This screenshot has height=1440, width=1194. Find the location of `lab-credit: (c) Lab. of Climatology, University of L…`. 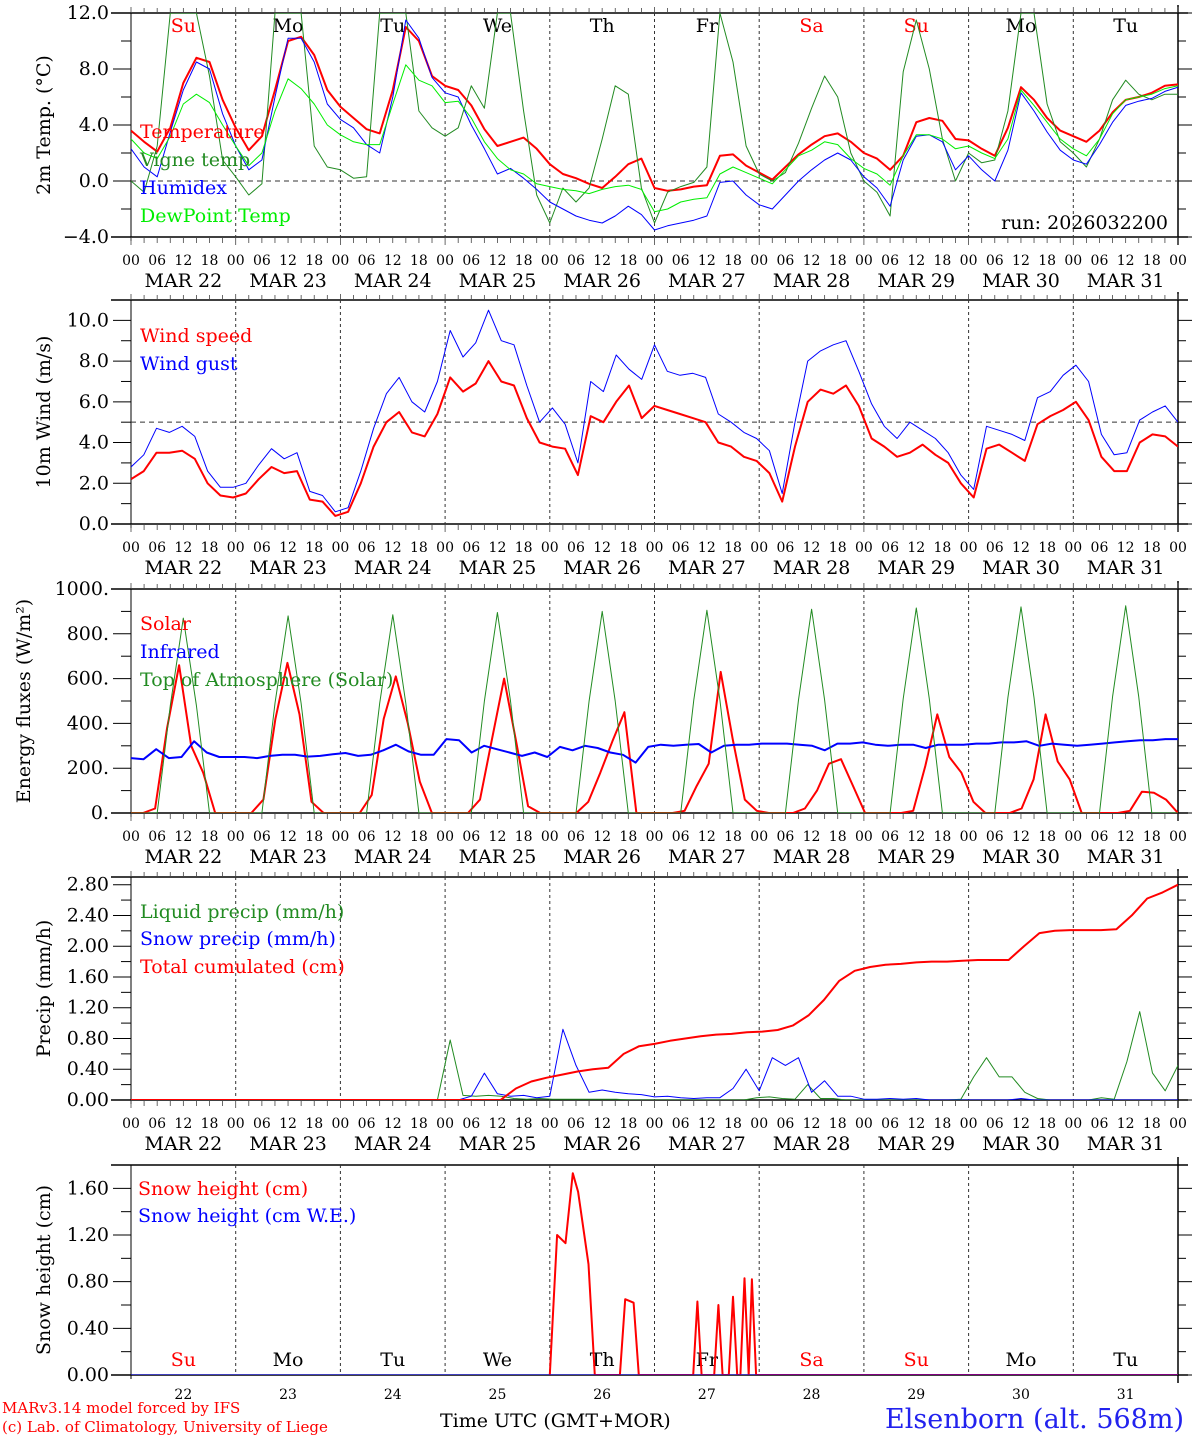

lab-credit: (c) Lab. of Climatology, University of L… is located at coordinates (165, 1427).